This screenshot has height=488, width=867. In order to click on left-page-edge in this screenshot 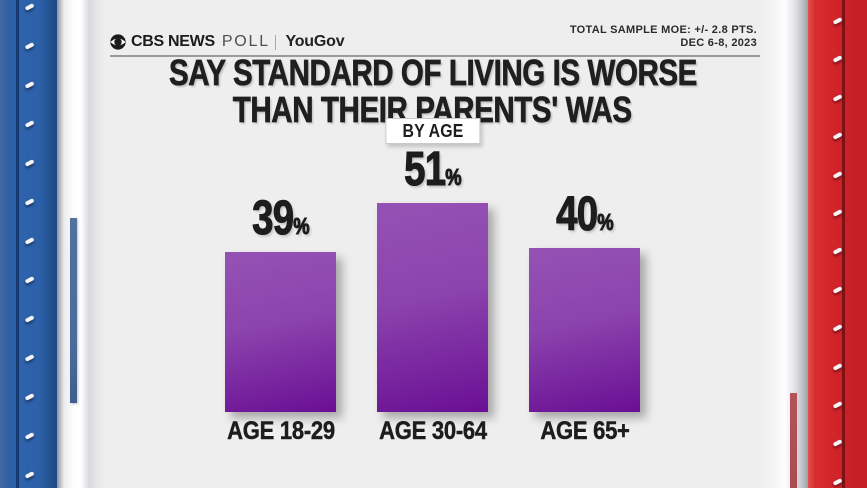, I will do `click(81, 244)`.